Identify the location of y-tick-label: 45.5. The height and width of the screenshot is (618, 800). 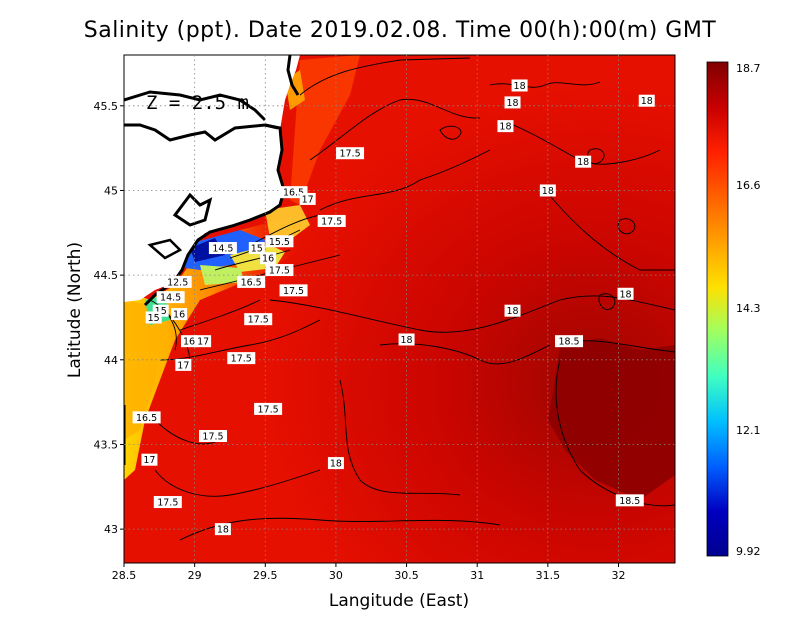
(106, 106).